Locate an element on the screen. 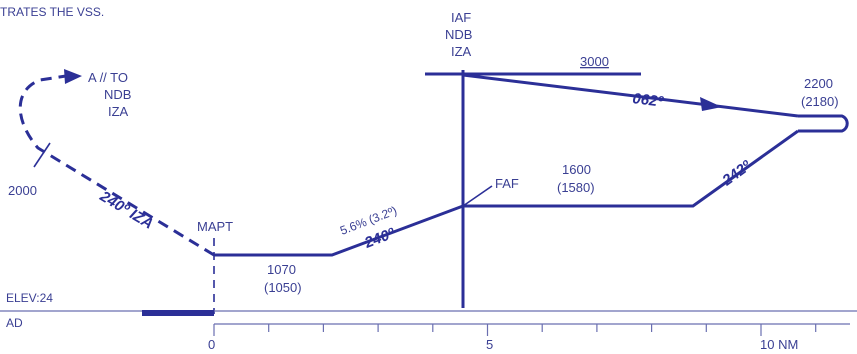 The width and height of the screenshot is (857, 354). missed-approach-arrow is located at coordinates (73, 76).